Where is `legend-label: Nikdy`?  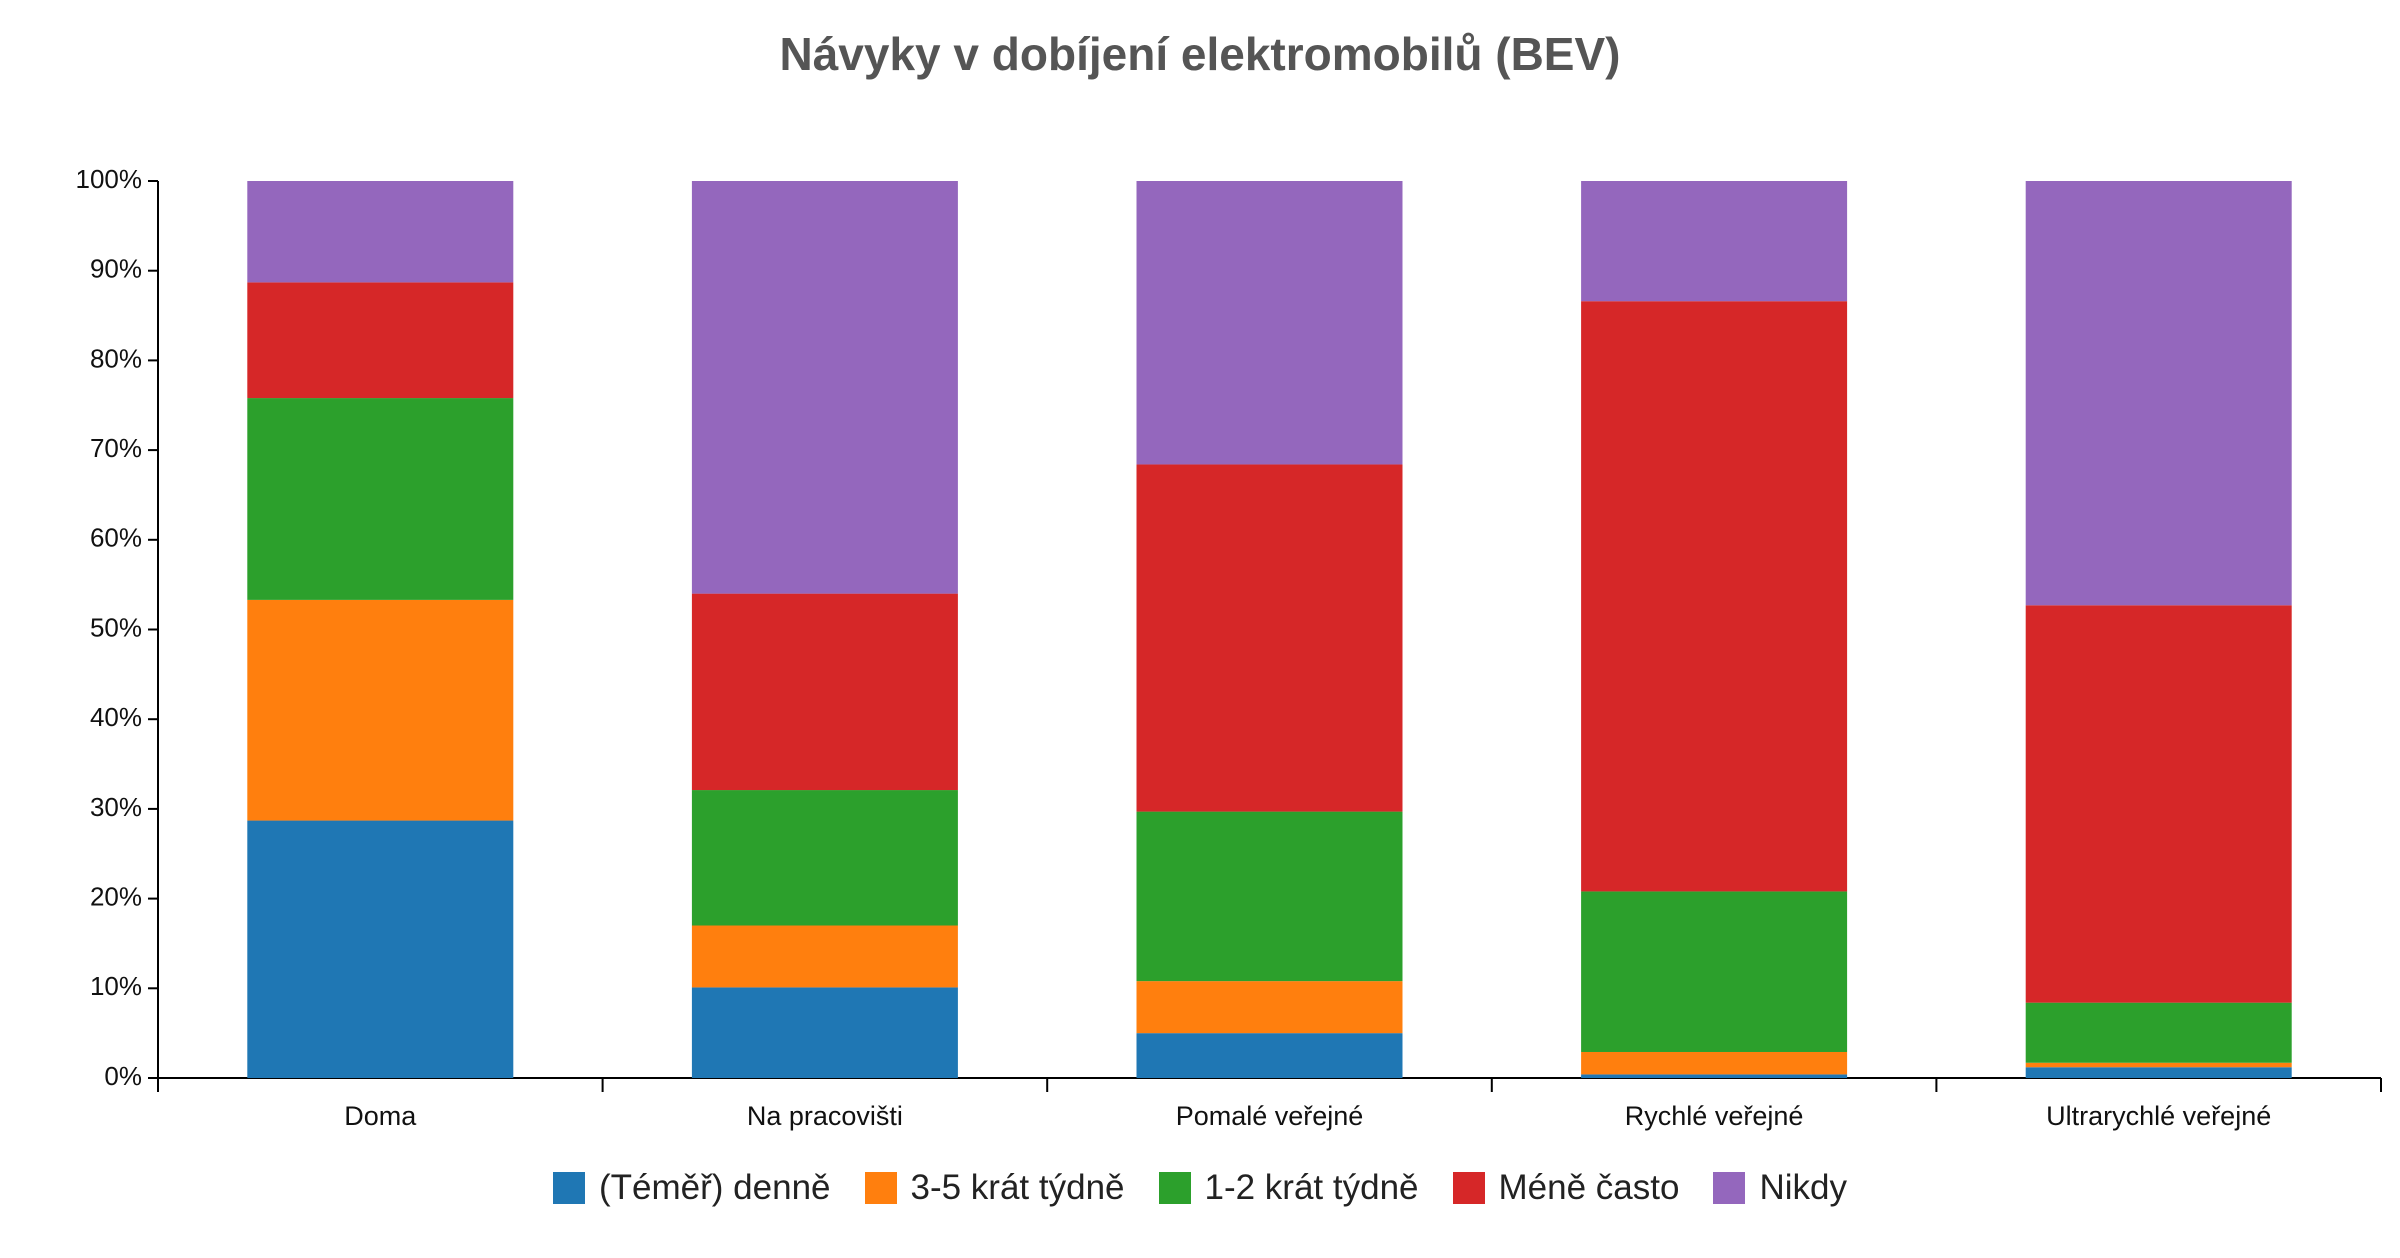
legend-label: Nikdy is located at coordinates (1803, 1187).